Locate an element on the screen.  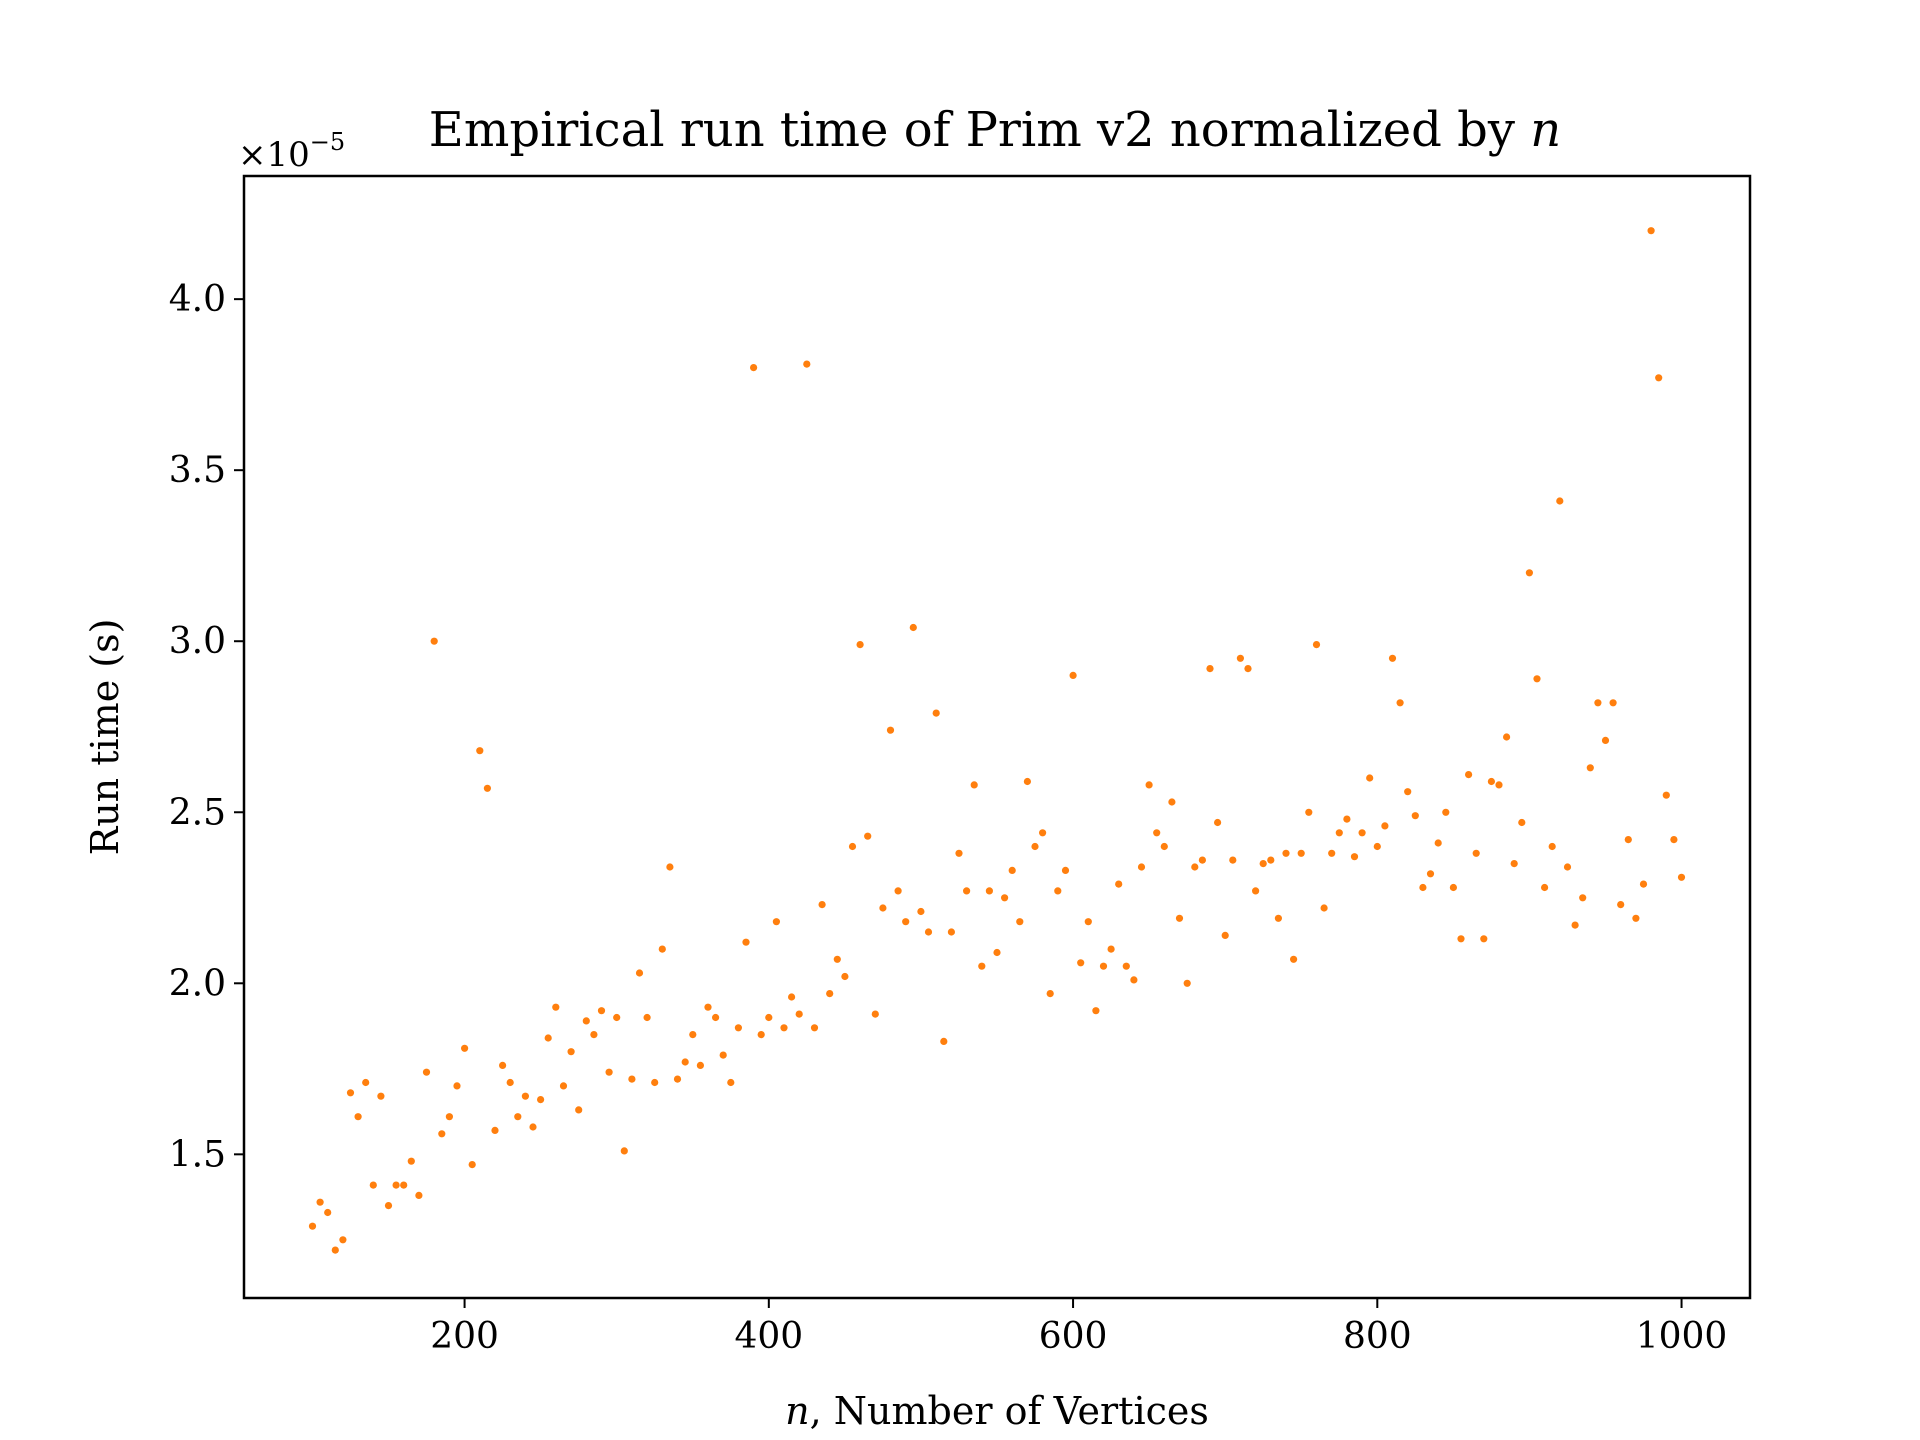
y-tick-label: 3.5 is located at coordinates (197, 470).